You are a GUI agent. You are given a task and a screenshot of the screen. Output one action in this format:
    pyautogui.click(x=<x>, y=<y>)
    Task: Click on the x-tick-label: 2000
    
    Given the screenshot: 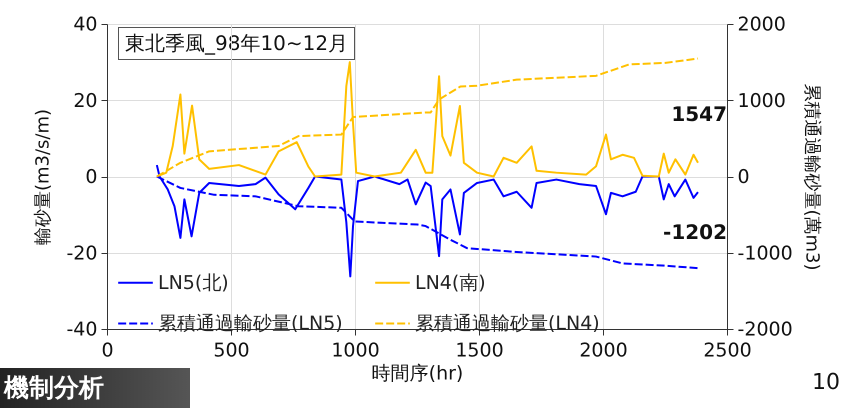 What is the action you would take?
    pyautogui.click(x=603, y=351)
    